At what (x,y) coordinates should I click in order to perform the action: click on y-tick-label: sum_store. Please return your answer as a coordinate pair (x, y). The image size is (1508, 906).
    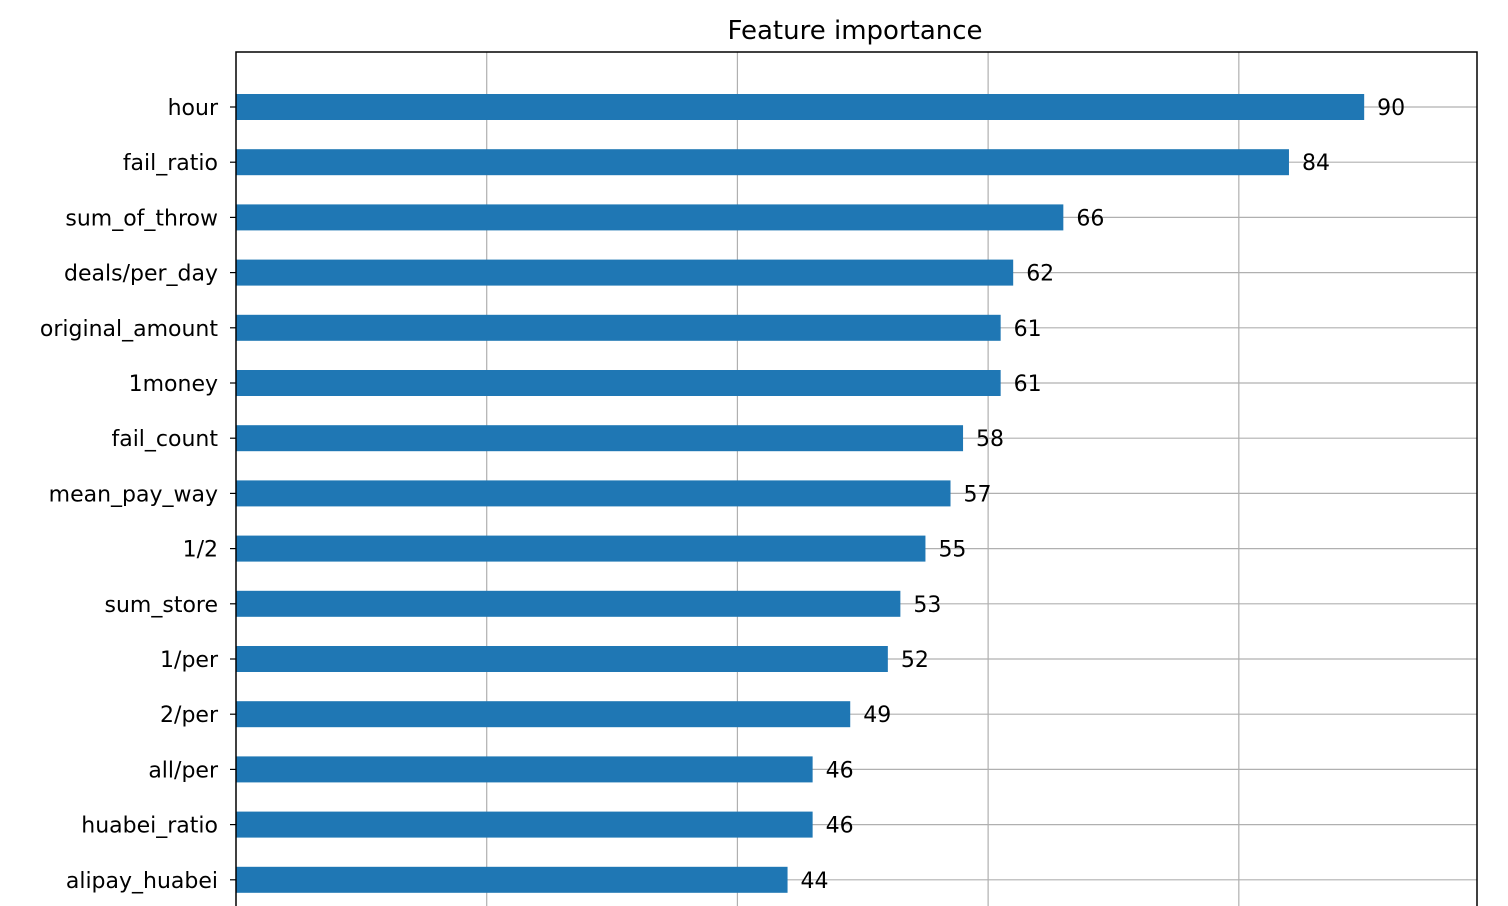
    Looking at the image, I should click on (161, 605).